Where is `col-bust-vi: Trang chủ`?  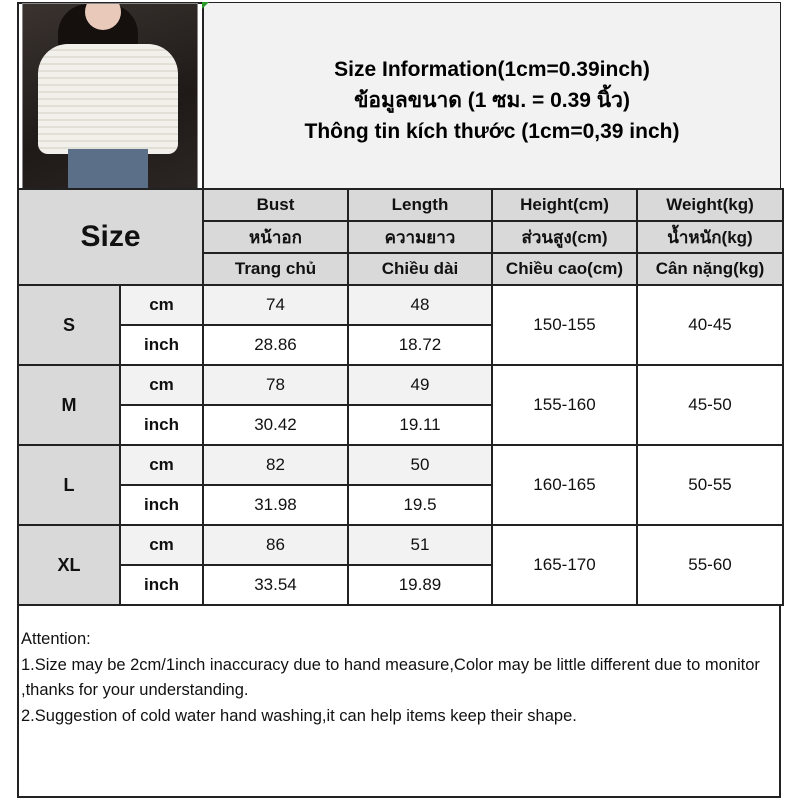
col-bust-vi: Trang chủ is located at coordinates (275, 269).